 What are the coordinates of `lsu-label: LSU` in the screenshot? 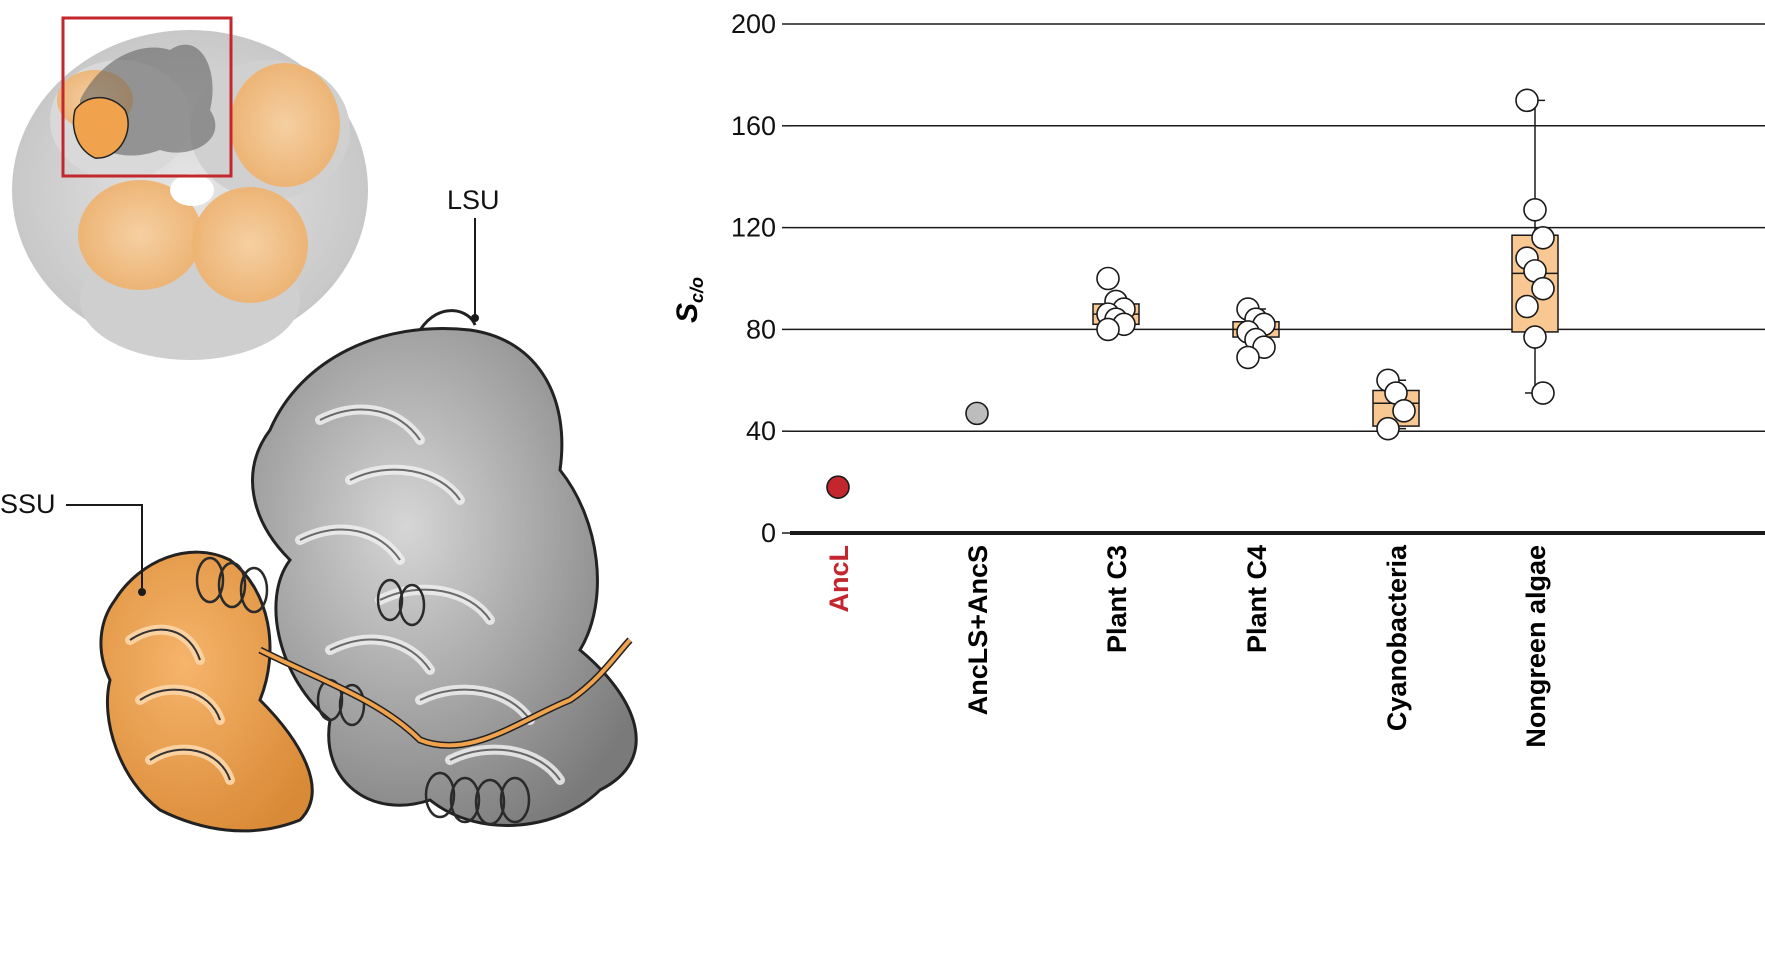 It's located at (473, 200).